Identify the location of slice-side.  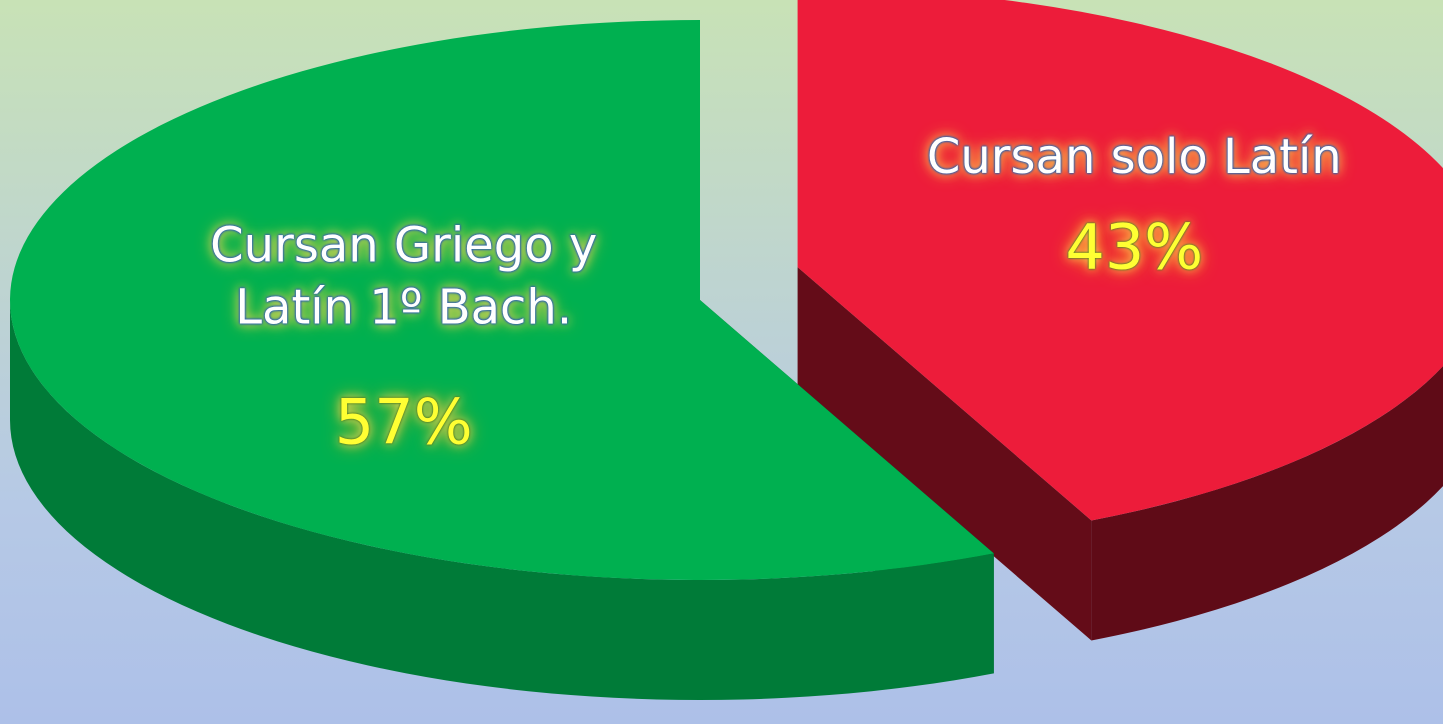
(1267, 503).